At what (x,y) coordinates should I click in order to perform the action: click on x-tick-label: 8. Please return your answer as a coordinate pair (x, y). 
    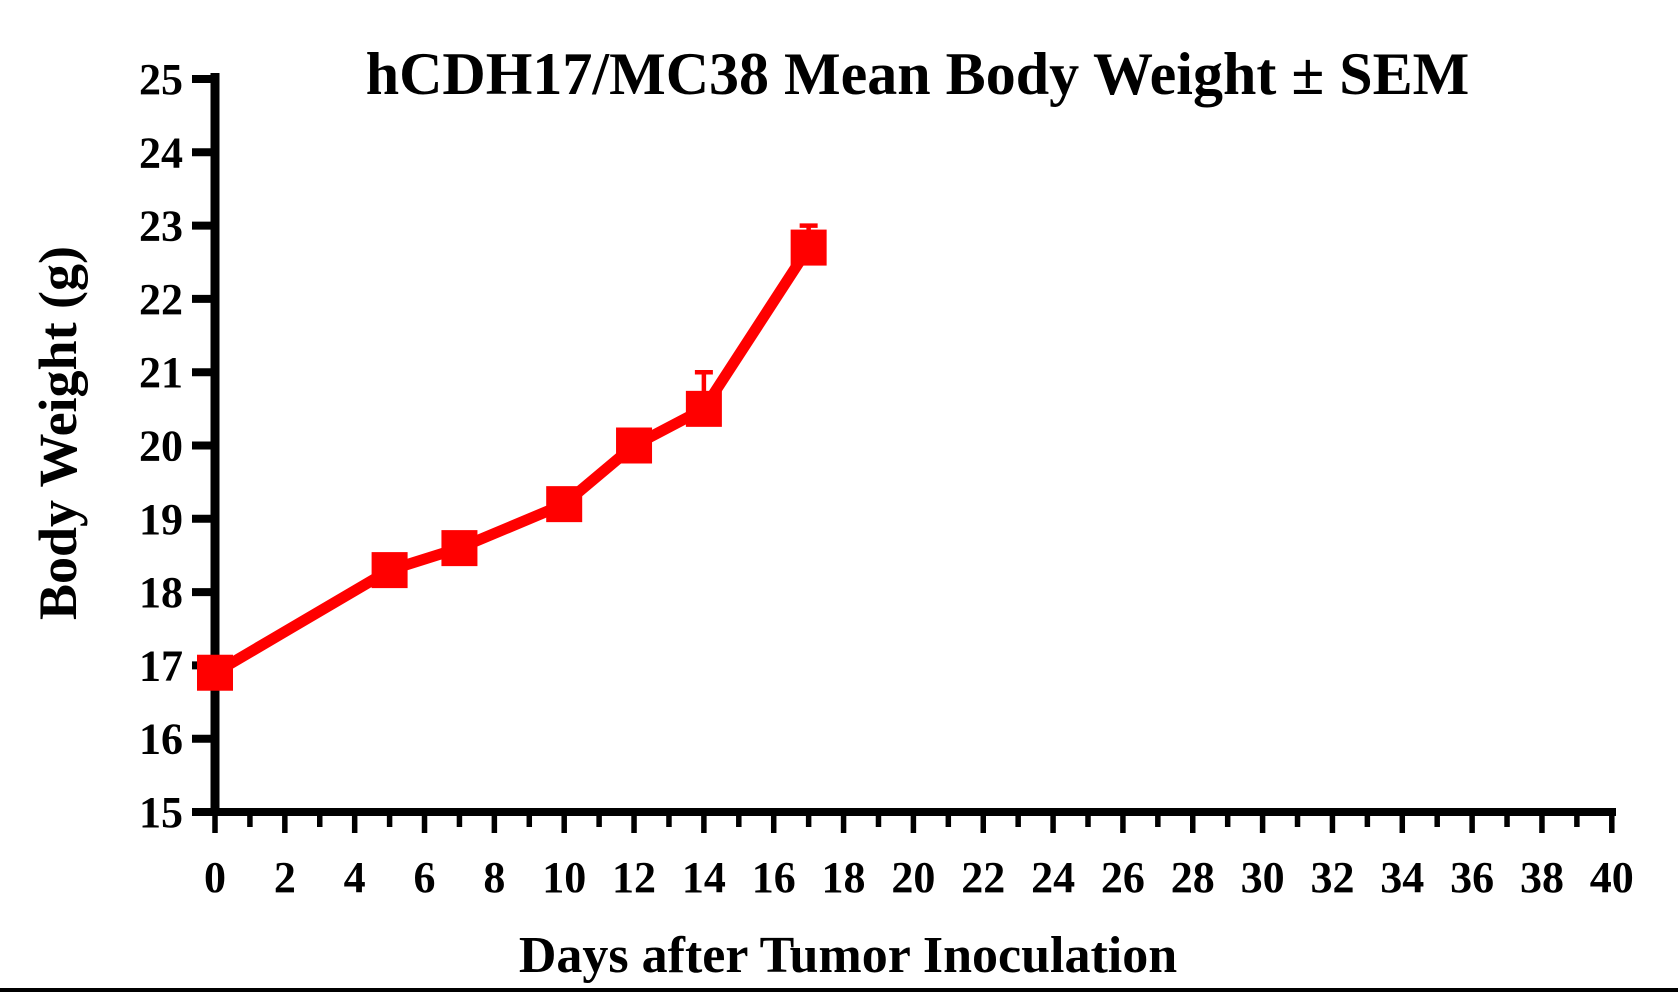
    Looking at the image, I should click on (494, 877).